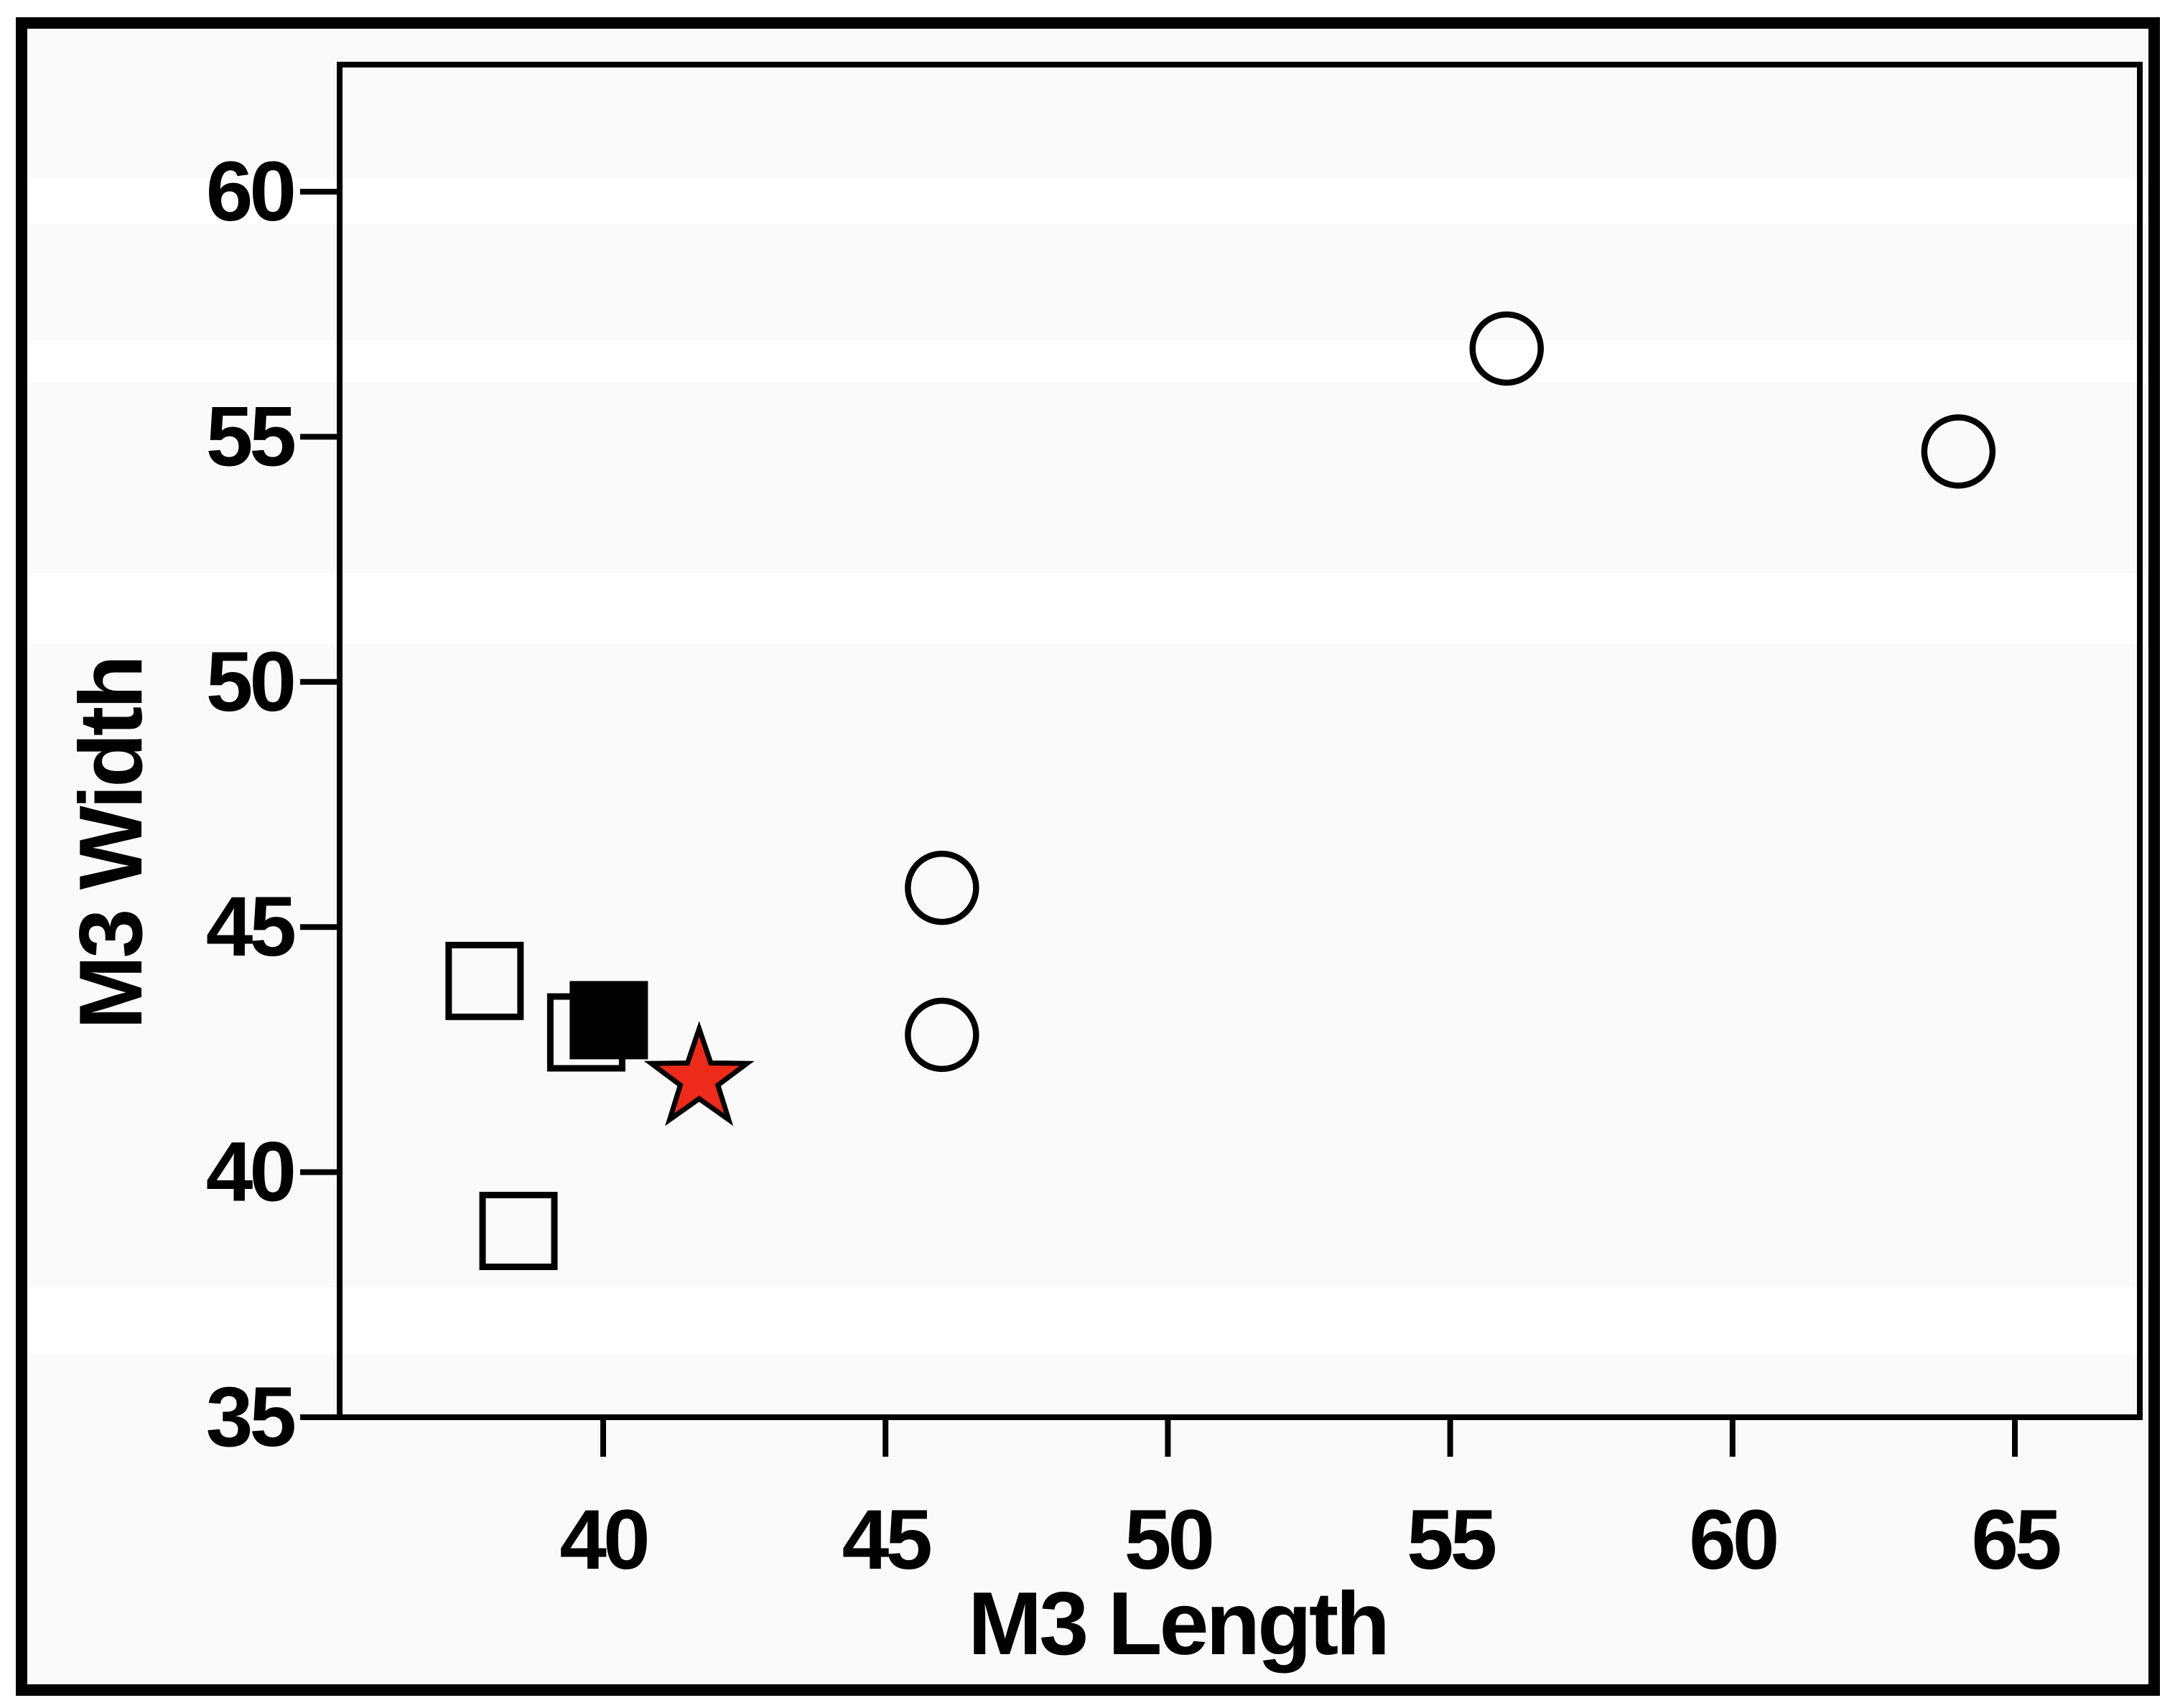 Image resolution: width=2175 pixels, height=1708 pixels. What do you see at coordinates (1168, 1540) in the screenshot?
I see `x-tick-label: 50` at bounding box center [1168, 1540].